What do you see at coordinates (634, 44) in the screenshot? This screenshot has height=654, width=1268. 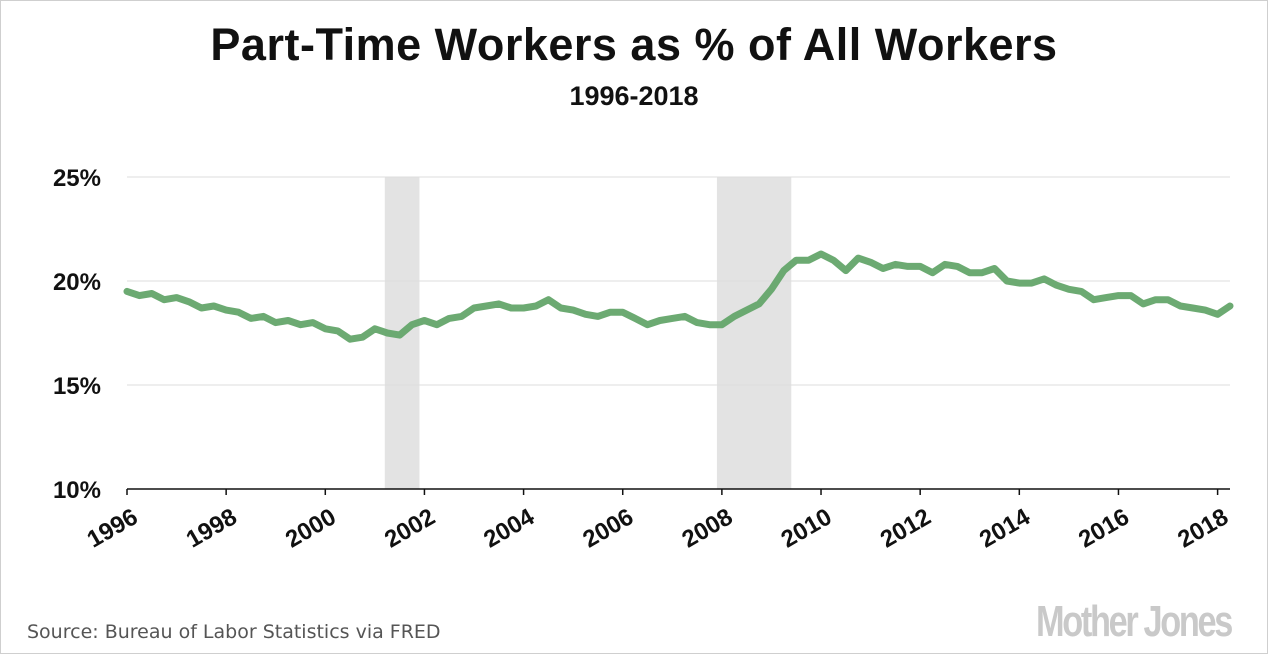 I see `chart-title: Part-Time Workers as % of All Workers` at bounding box center [634, 44].